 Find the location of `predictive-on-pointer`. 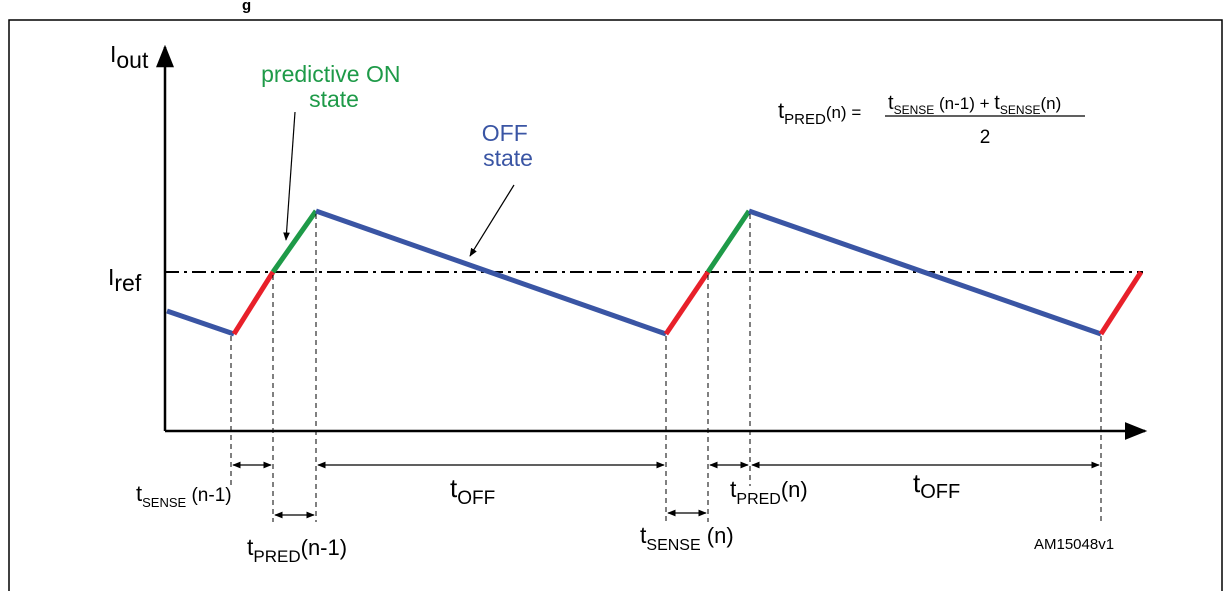

predictive-on-pointer is located at coordinates (289, 176).